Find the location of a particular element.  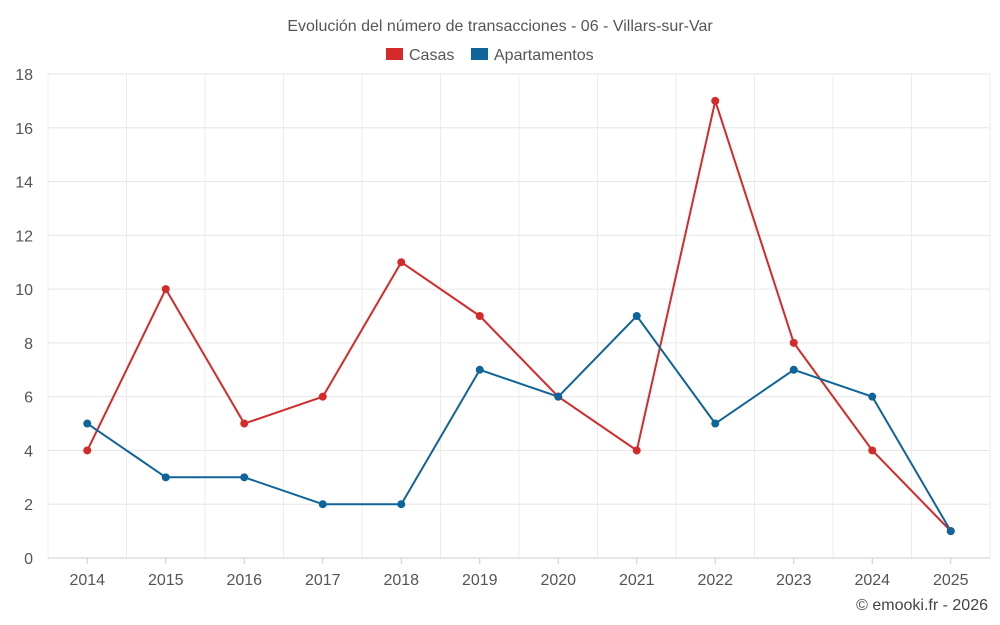

legend-label-apartamentos: Apartamentos is located at coordinates (544, 55).